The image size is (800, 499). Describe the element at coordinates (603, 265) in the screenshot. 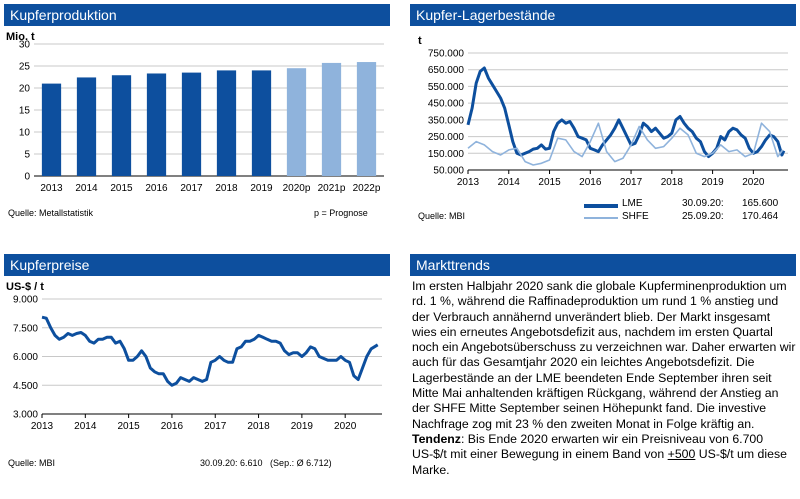

I see `trends-title: Markttrends` at that location.